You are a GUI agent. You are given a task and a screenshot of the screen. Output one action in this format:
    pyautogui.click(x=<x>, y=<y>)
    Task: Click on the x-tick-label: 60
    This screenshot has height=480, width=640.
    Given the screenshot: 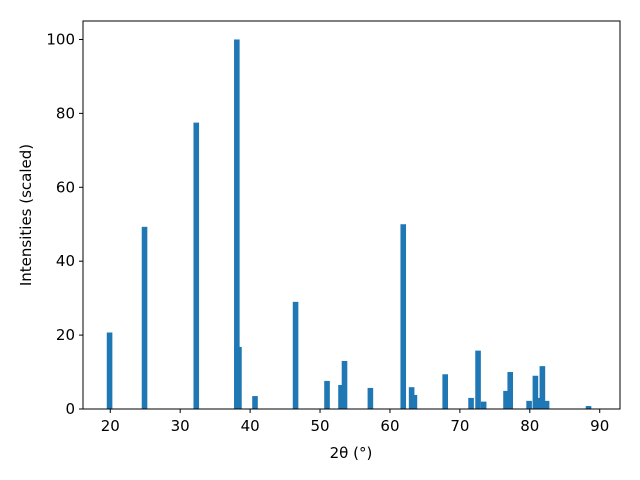 What is the action you would take?
    pyautogui.click(x=389, y=426)
    